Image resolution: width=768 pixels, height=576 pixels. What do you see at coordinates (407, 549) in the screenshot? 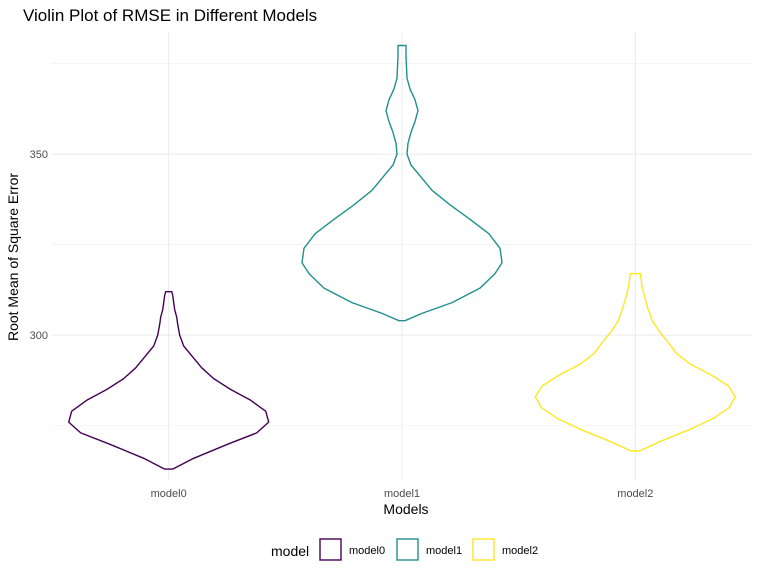
I see `legend-key-model1` at bounding box center [407, 549].